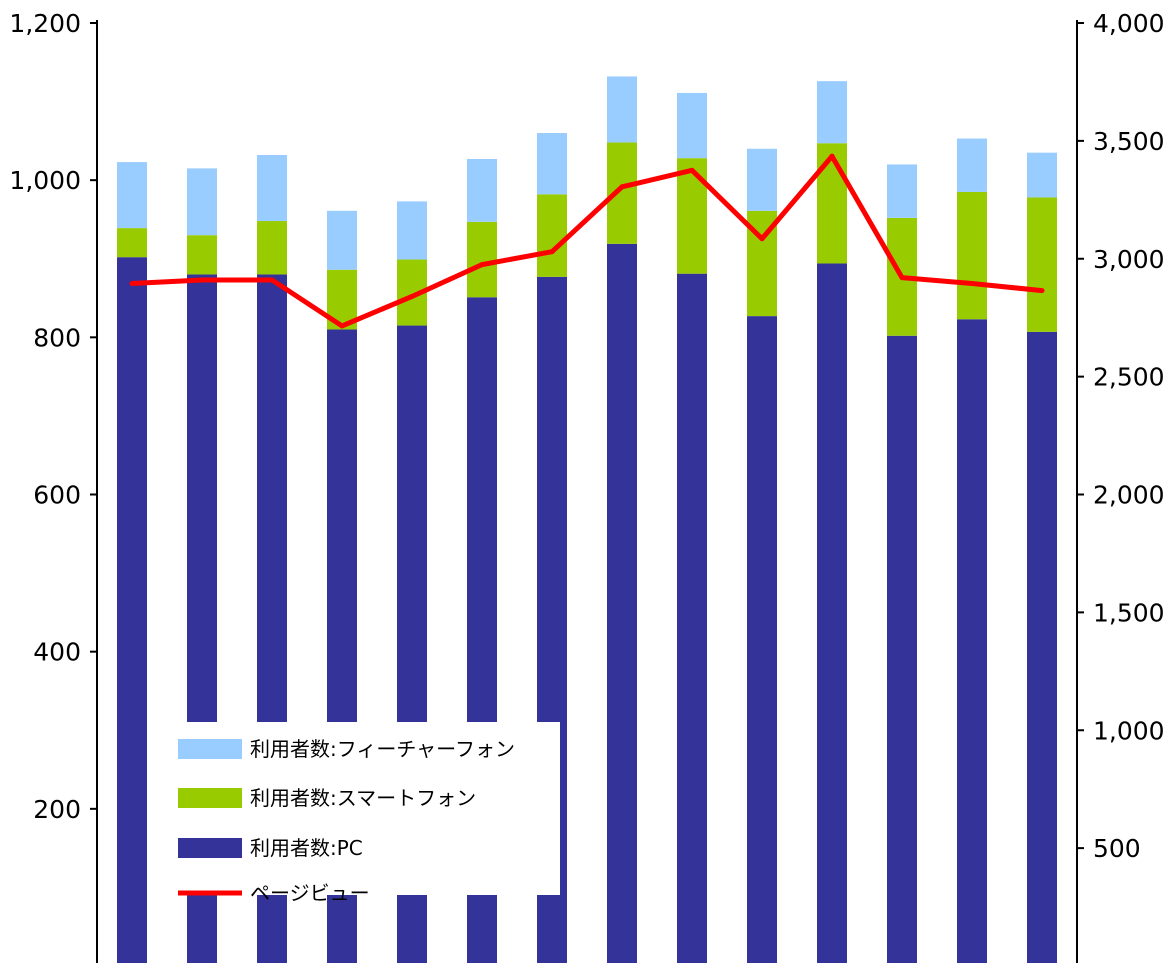 The image size is (1164, 963). I want to click on right-tick-label-6: 3,500, so click(1128, 141).